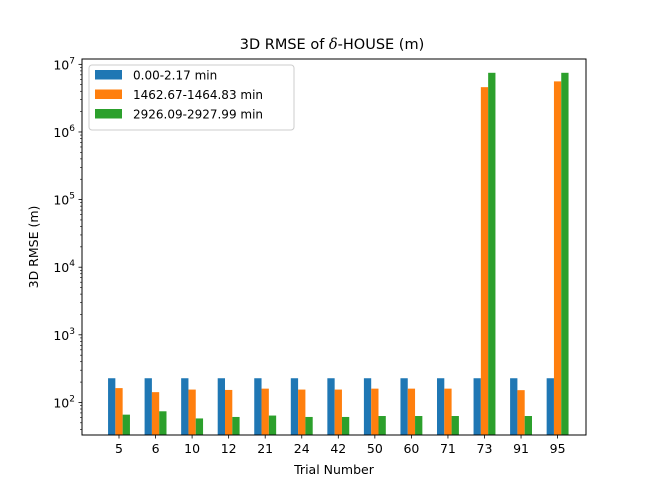 Image resolution: width=654 pixels, height=490 pixels. I want to click on delta-symbol: δ, so click(333, 45).